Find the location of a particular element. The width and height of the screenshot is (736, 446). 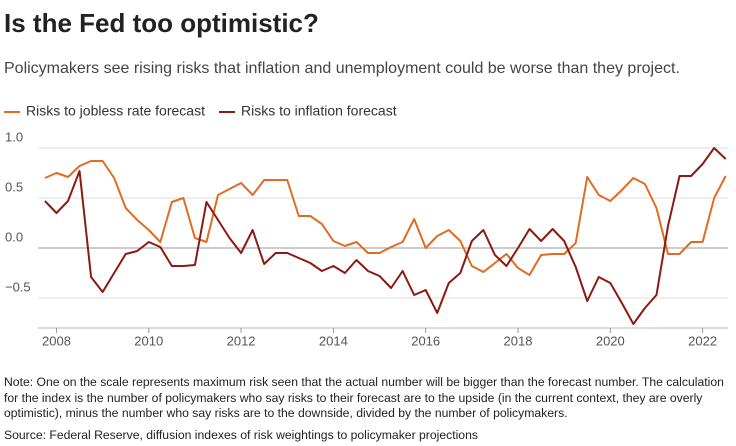

x-tick-label: 2010 is located at coordinates (148, 340).